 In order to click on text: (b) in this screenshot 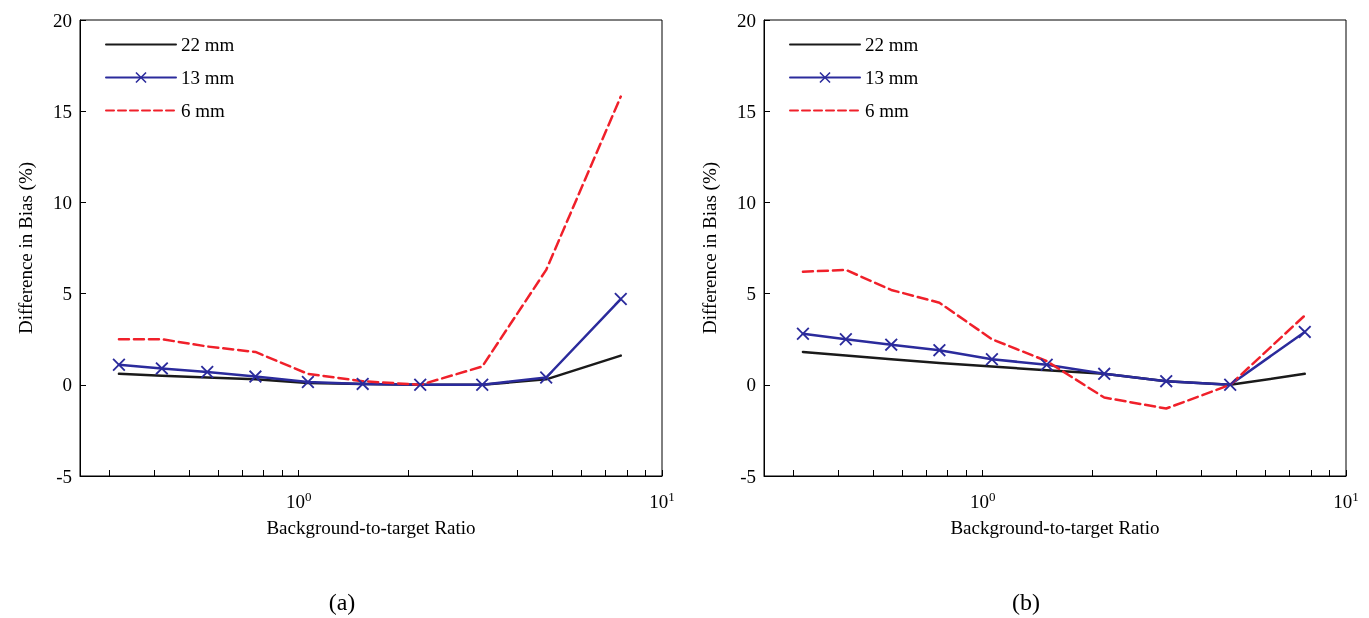, I will do `click(1026, 602)`.